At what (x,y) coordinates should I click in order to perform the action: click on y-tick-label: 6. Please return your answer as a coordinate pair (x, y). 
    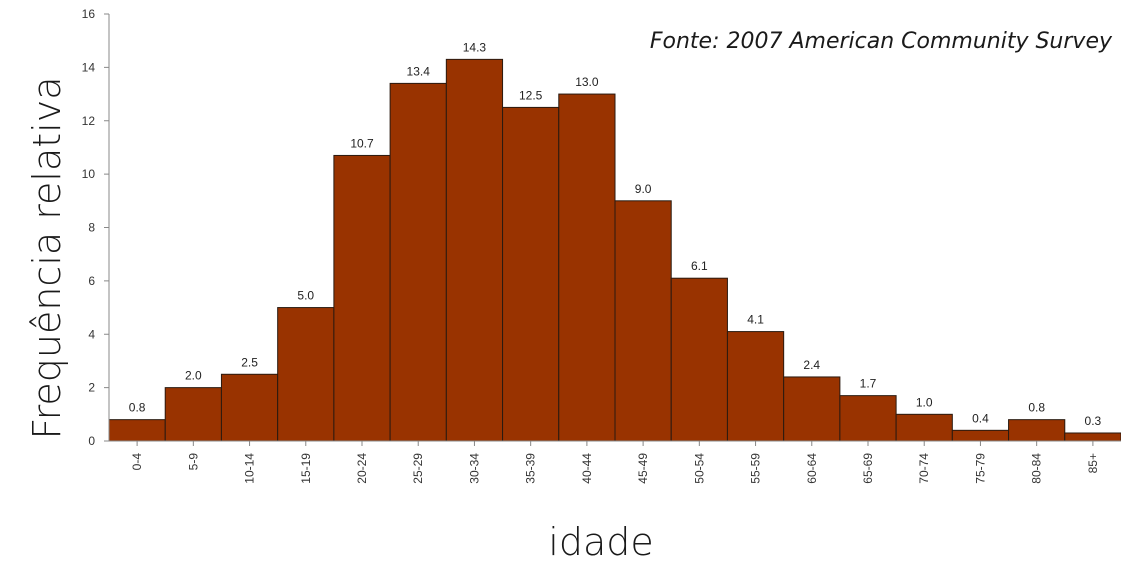
    Looking at the image, I should click on (91, 281).